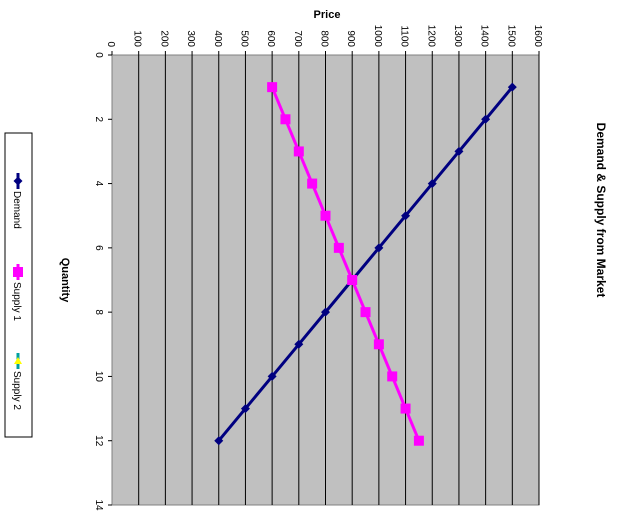 Image resolution: width=620 pixels, height=520 pixels. Describe the element at coordinates (98, 377) in the screenshot. I see `quantity-tick-label: 10` at that location.